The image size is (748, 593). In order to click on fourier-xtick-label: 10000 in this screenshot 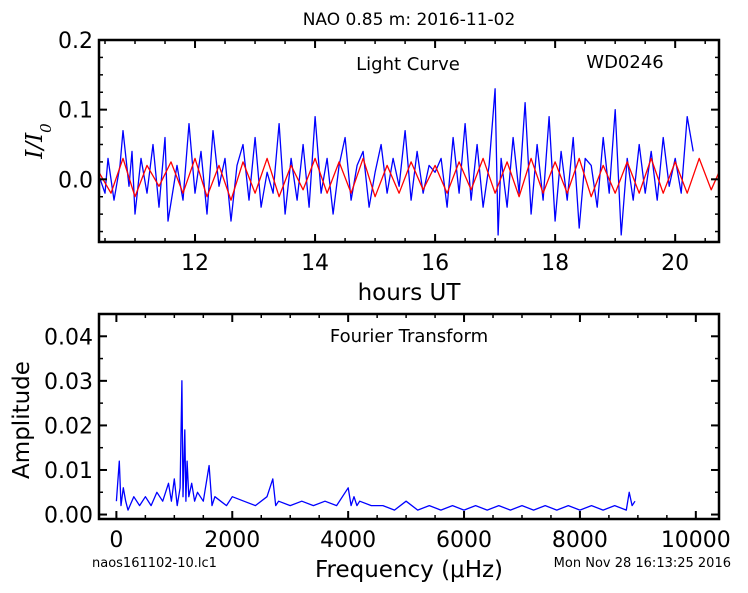, I will do `click(696, 540)`.